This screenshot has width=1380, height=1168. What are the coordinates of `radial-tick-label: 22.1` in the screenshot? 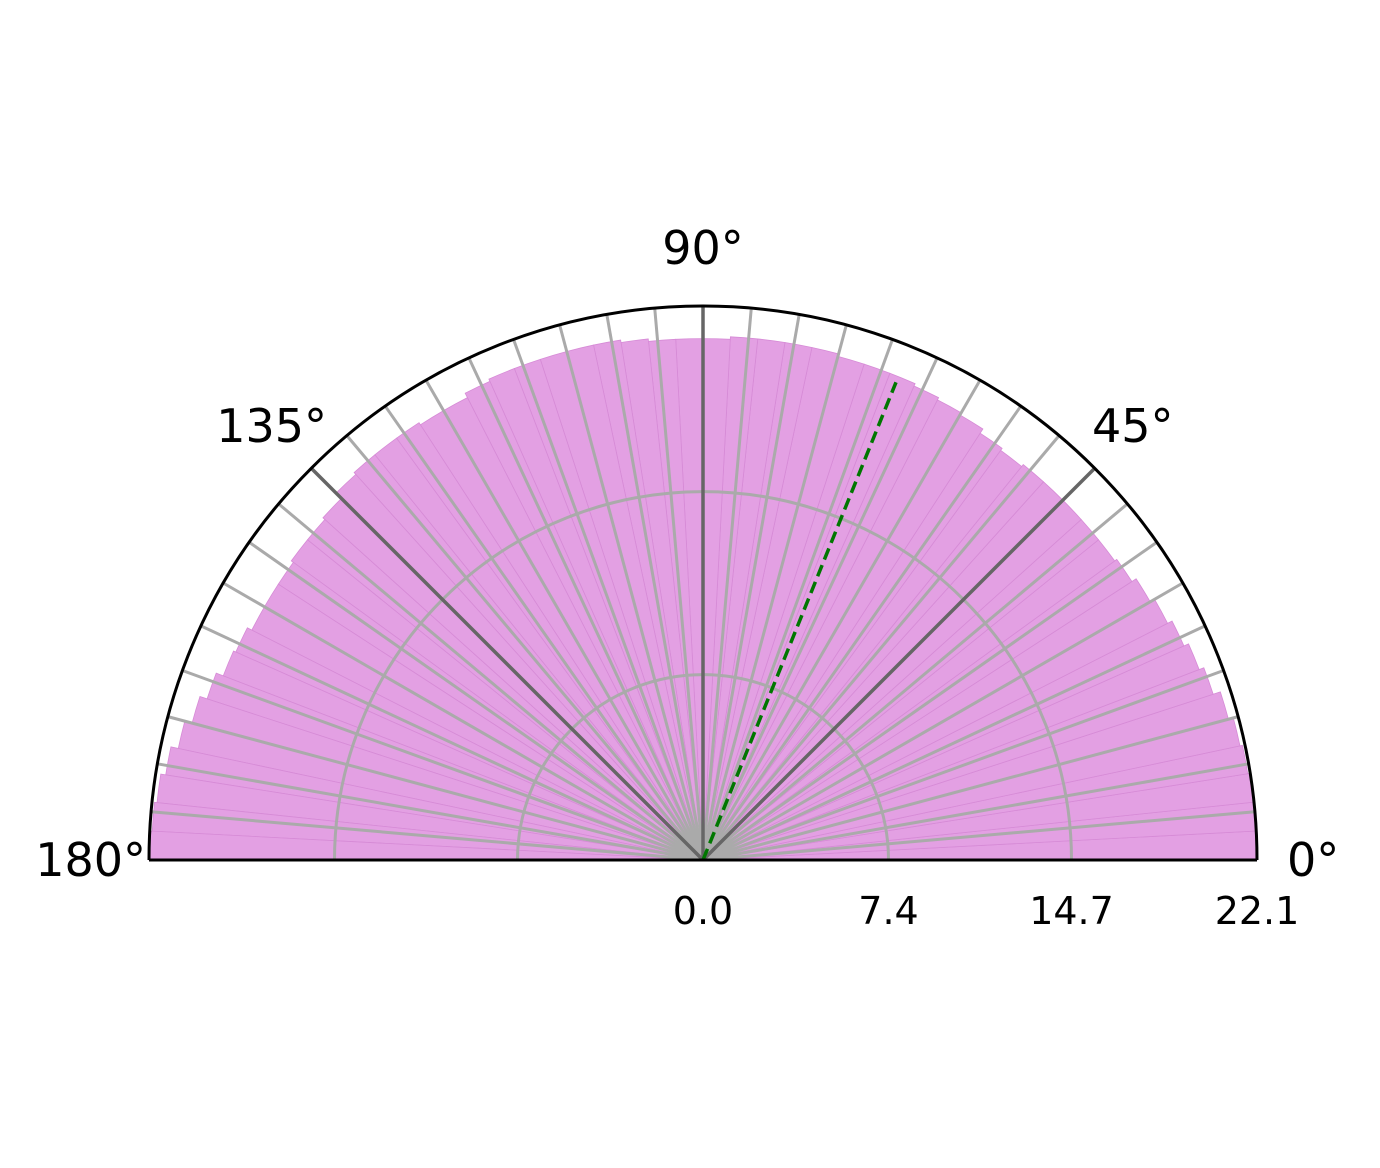 It's located at (1257, 911).